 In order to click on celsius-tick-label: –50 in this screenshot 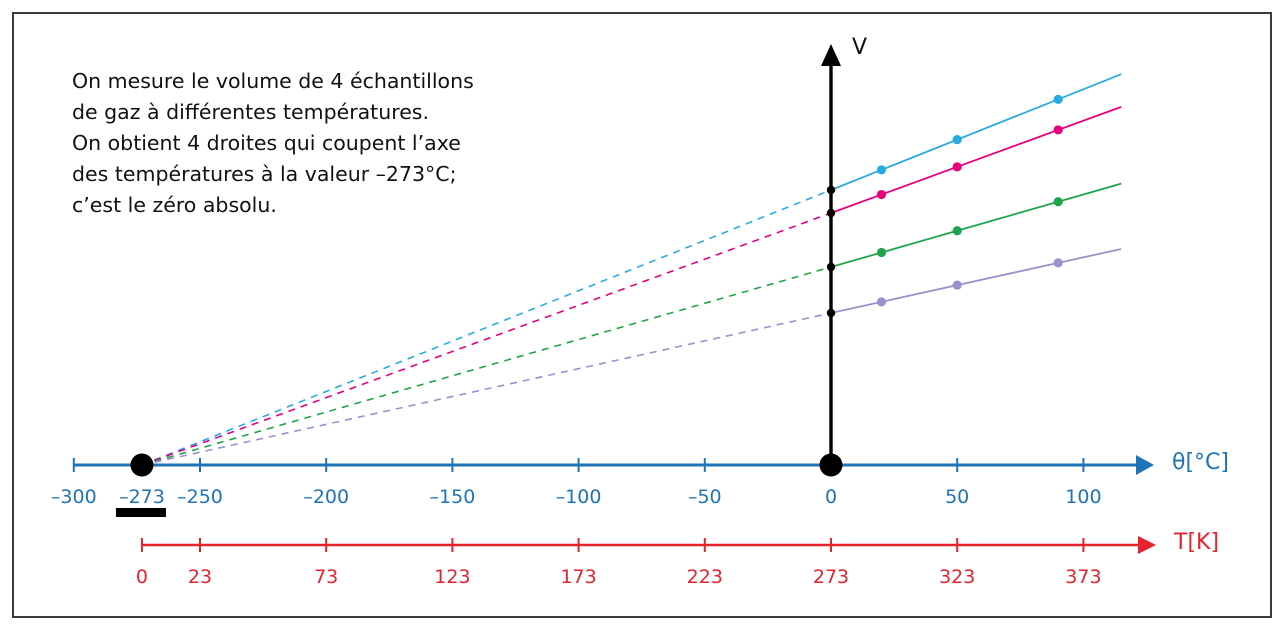, I will do `click(705, 497)`.